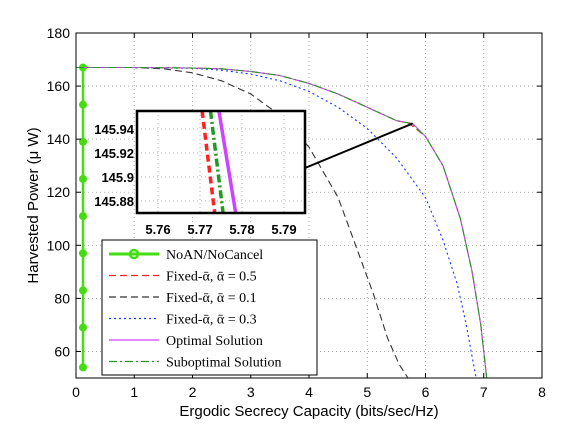 The image size is (584, 425). I want to click on x-tick-label-7: 7, so click(484, 392).